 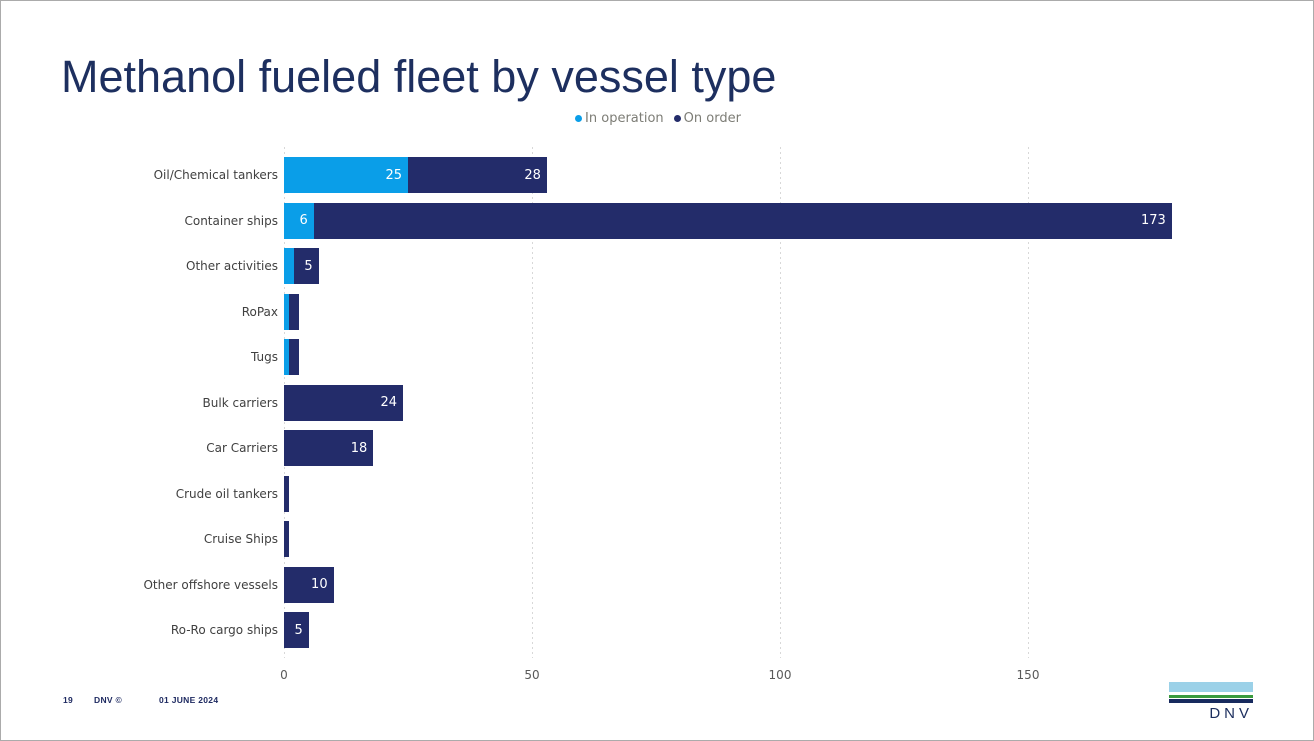 I want to click on slide-title: Methanol fueled fleet by vessel type, so click(x=419, y=76).